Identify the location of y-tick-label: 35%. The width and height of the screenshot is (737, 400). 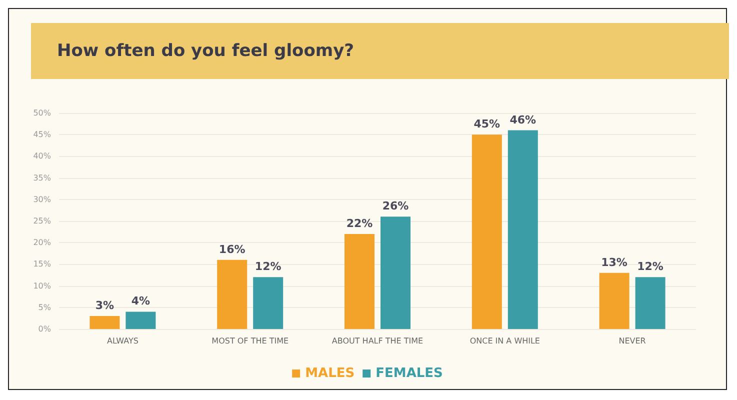
(42, 177).